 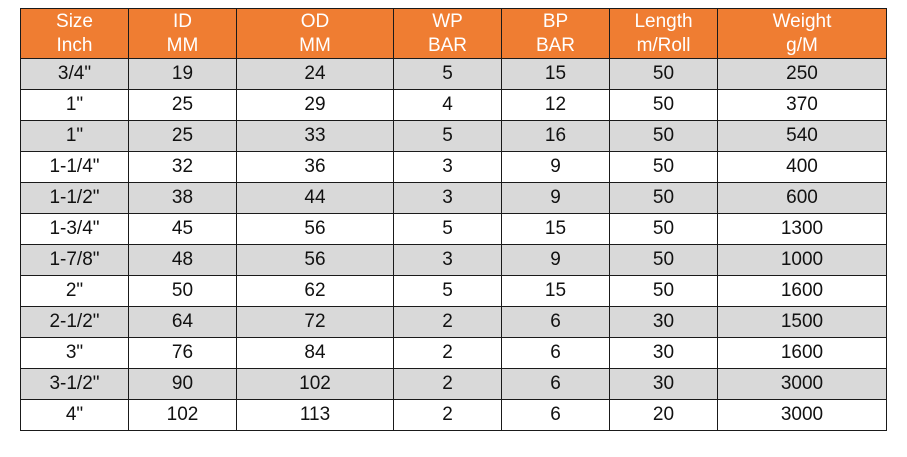 What do you see at coordinates (447, 21) in the screenshot?
I see `header-label: WP` at bounding box center [447, 21].